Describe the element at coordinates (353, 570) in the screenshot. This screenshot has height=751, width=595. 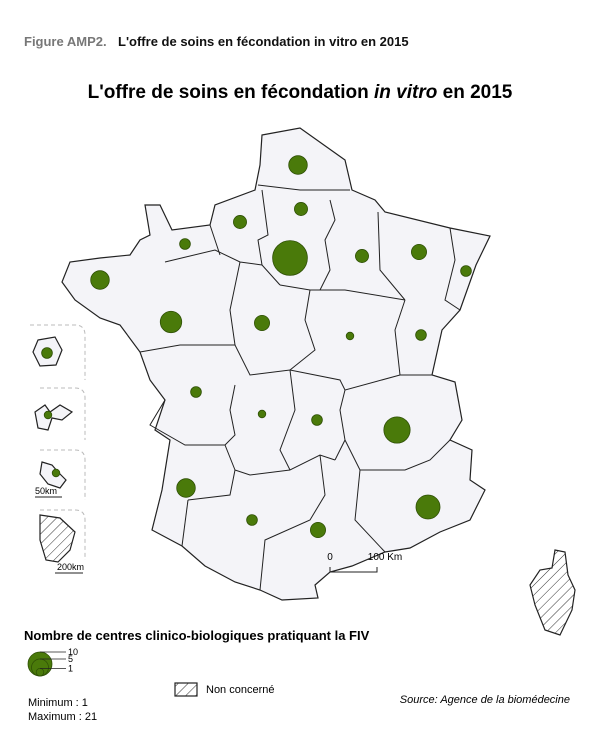
I see `scale-bar` at that location.